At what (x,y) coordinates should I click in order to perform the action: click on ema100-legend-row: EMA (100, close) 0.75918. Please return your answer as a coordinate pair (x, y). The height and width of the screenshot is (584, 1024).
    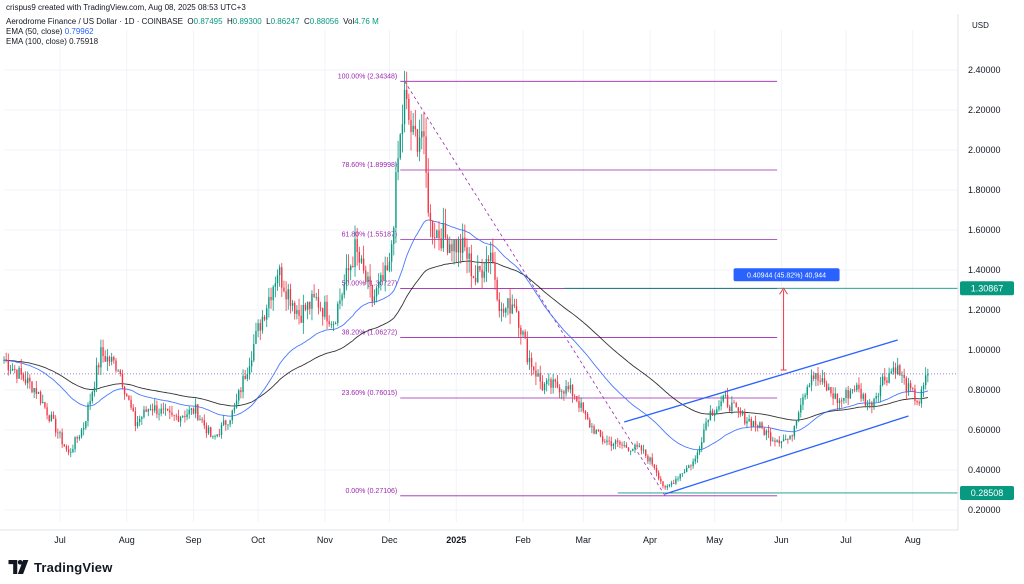
    Looking at the image, I should click on (192, 42).